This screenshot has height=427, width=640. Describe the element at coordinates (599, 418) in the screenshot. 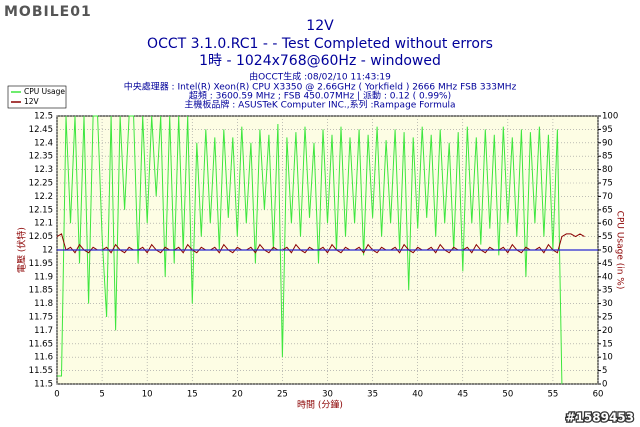

I see `id-tag: #1589453` at that location.